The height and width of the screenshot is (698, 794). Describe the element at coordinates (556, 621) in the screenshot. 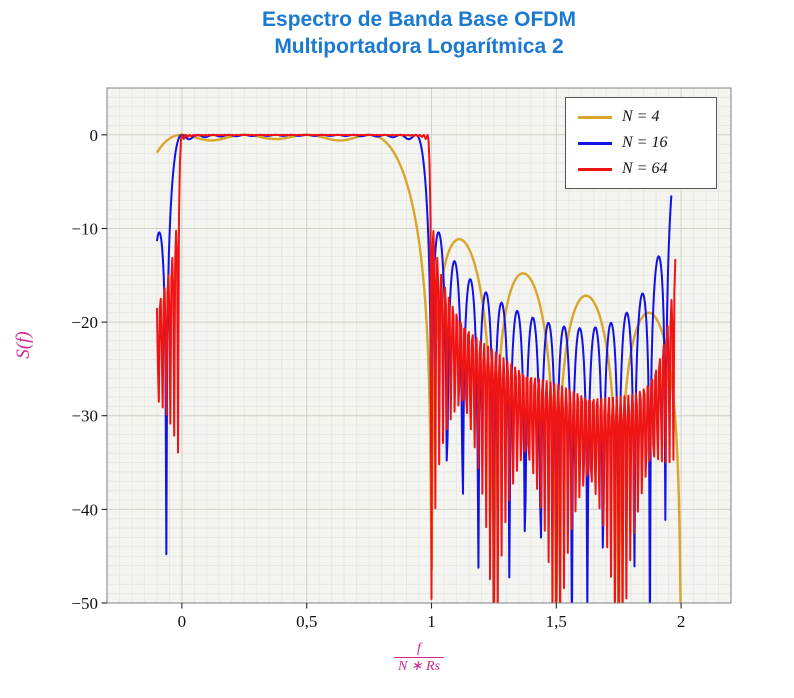

I see `x-tick-label: 1,5` at that location.